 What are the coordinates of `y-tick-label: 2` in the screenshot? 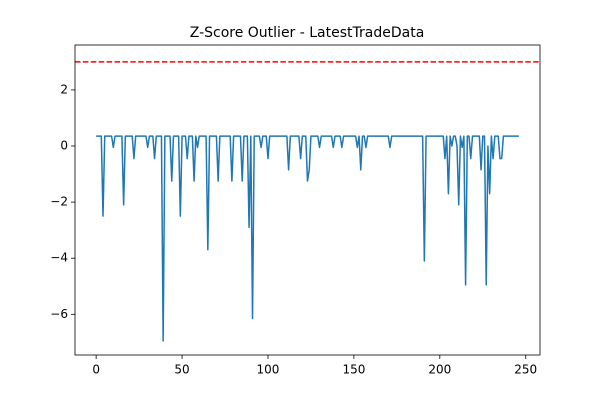 It's located at (64, 89).